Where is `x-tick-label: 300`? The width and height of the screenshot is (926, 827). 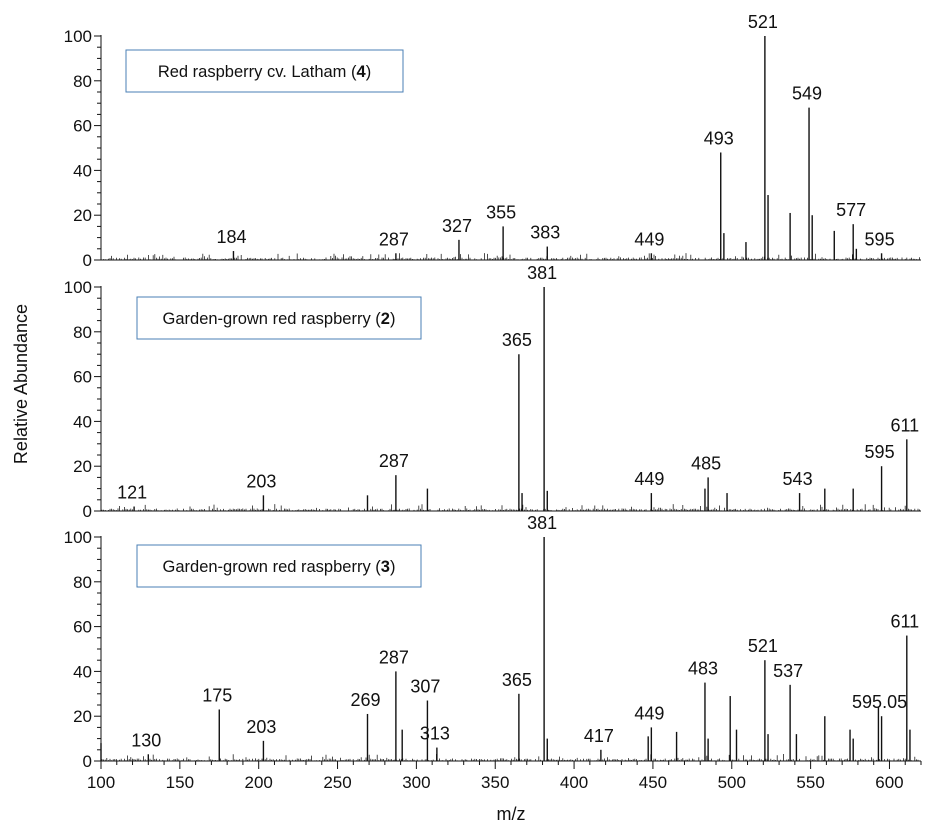
x-tick-label: 300 is located at coordinates (416, 782).